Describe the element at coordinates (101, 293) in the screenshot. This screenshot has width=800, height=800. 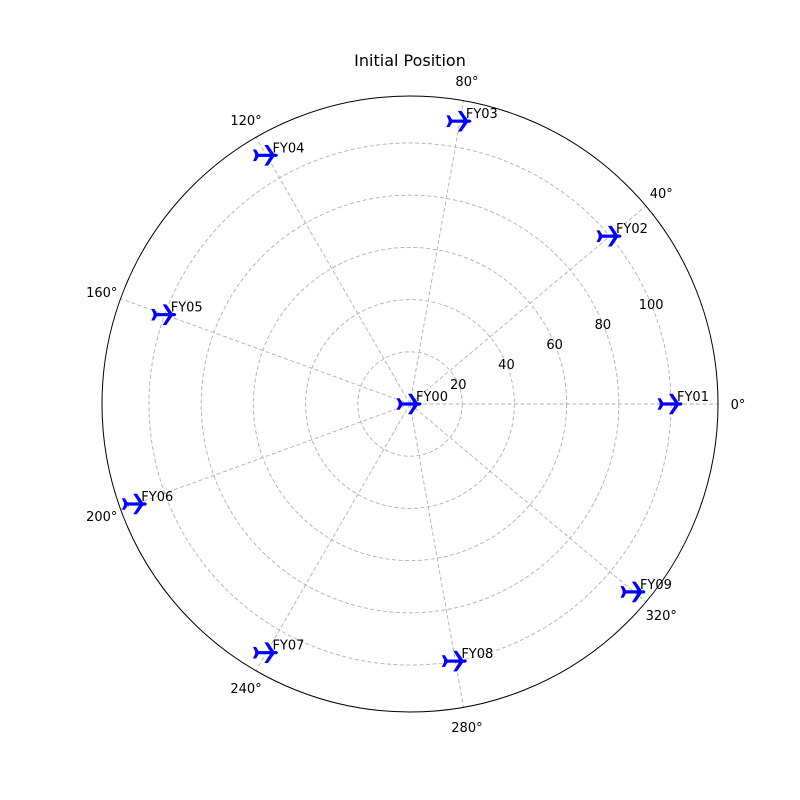
I see `theta-tick-label: 160°` at that location.